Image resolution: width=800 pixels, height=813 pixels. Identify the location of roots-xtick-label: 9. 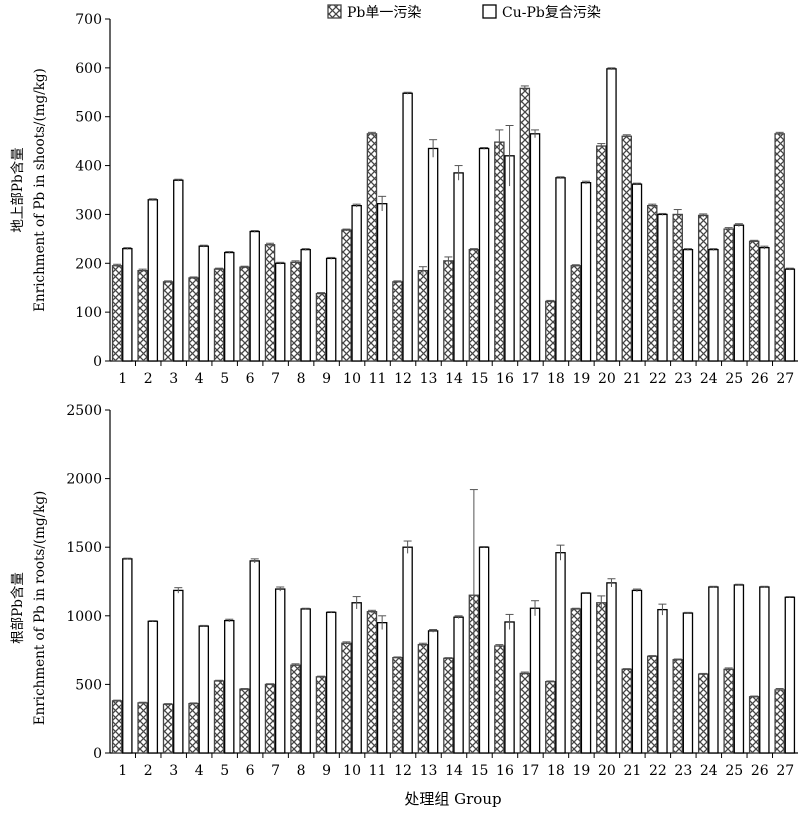
(326, 771).